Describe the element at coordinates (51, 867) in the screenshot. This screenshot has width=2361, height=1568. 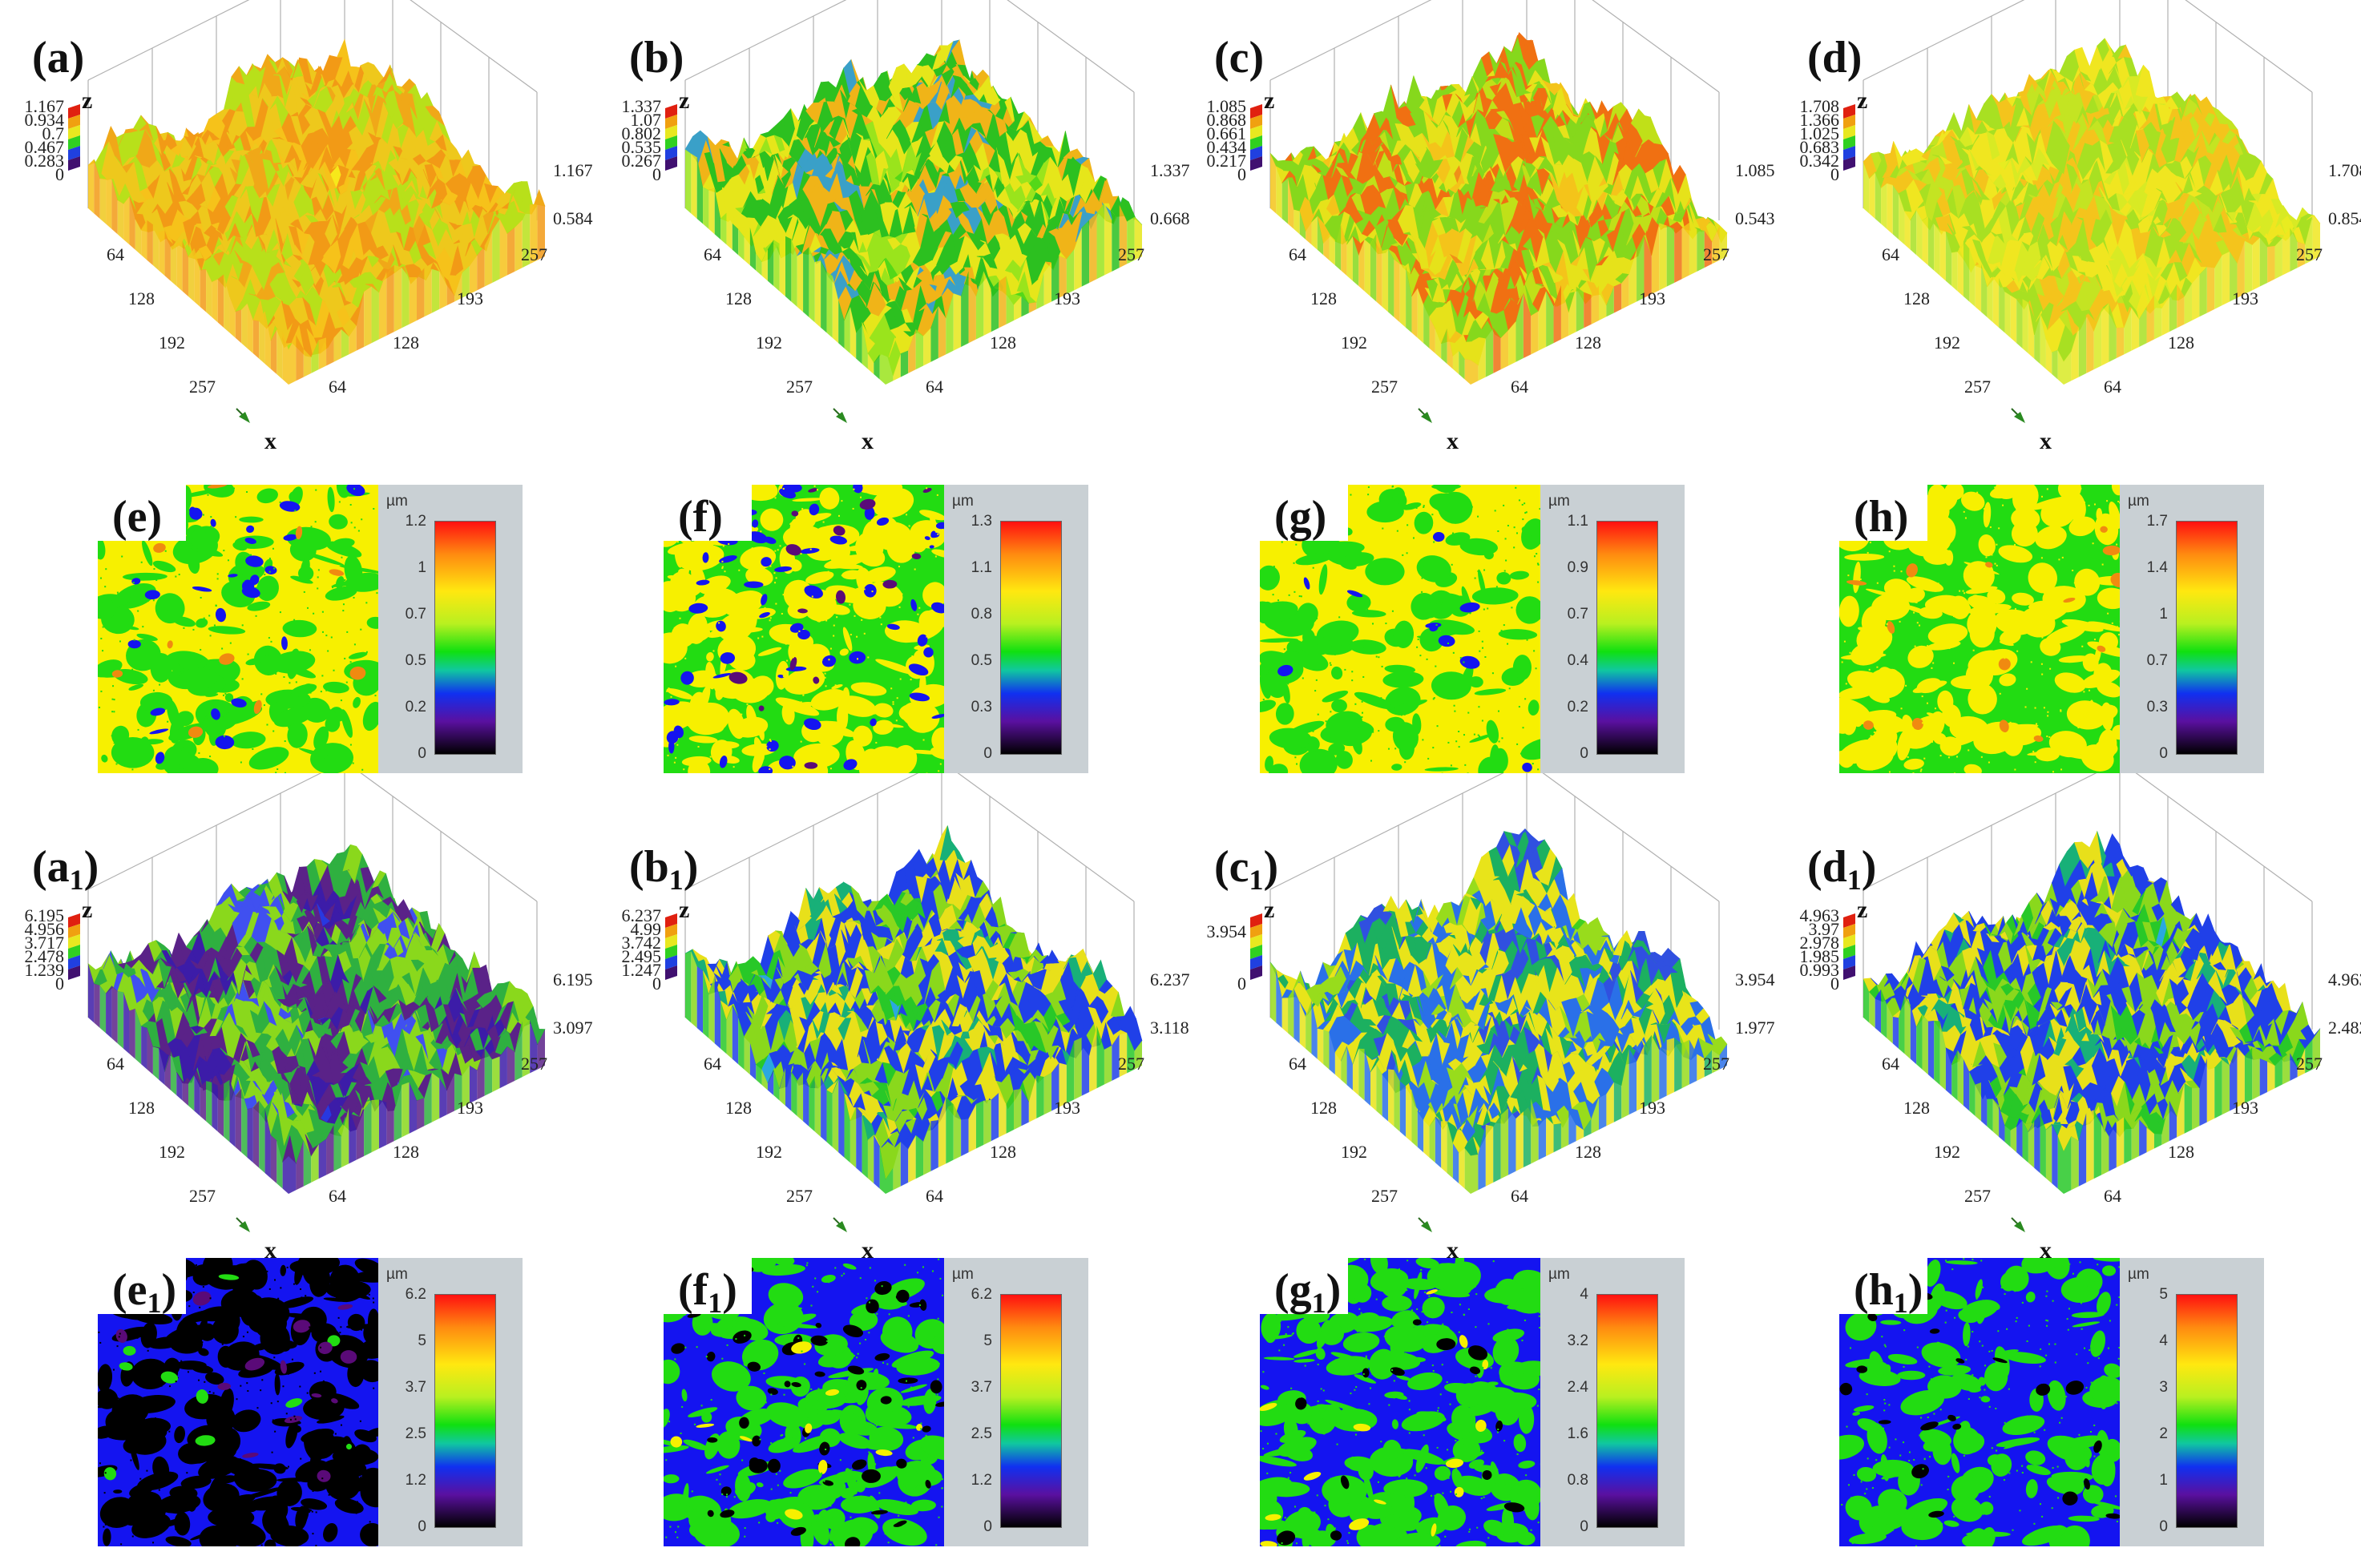
I see `panel-label-text: (a` at that location.